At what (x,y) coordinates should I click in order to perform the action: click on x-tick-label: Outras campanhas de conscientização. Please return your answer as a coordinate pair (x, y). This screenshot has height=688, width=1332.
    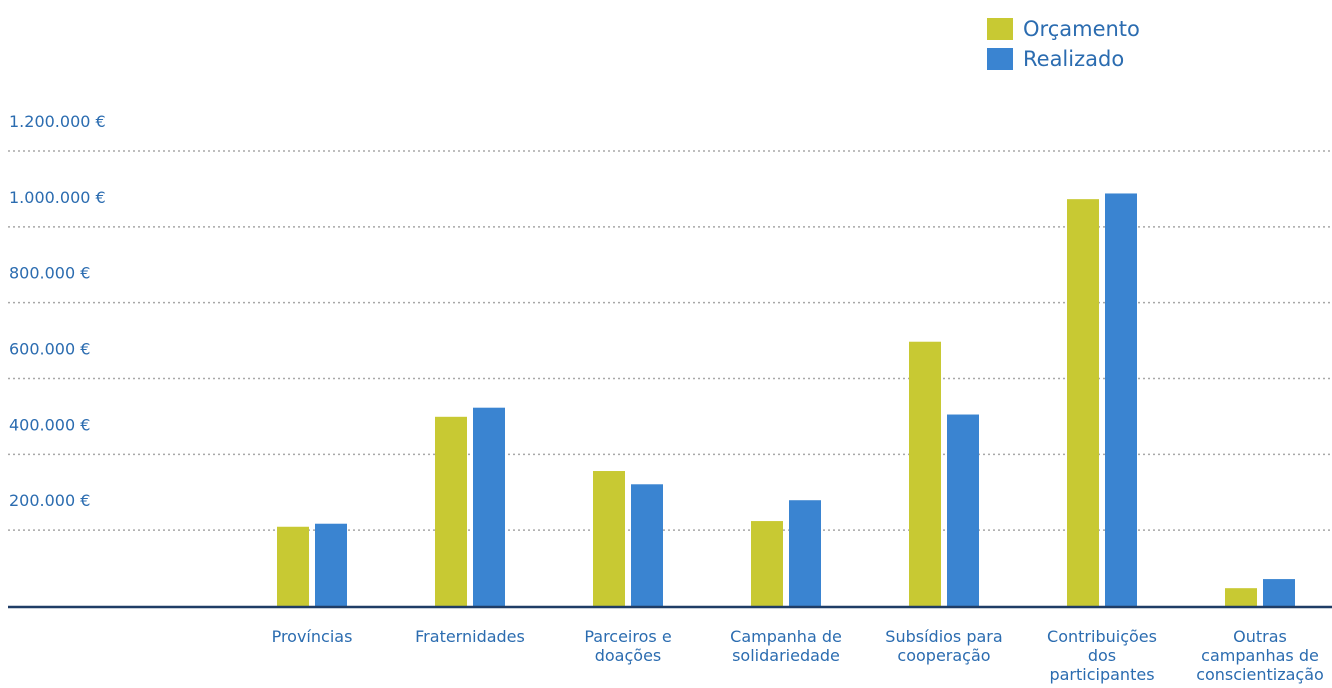
    Looking at the image, I should click on (1260, 655).